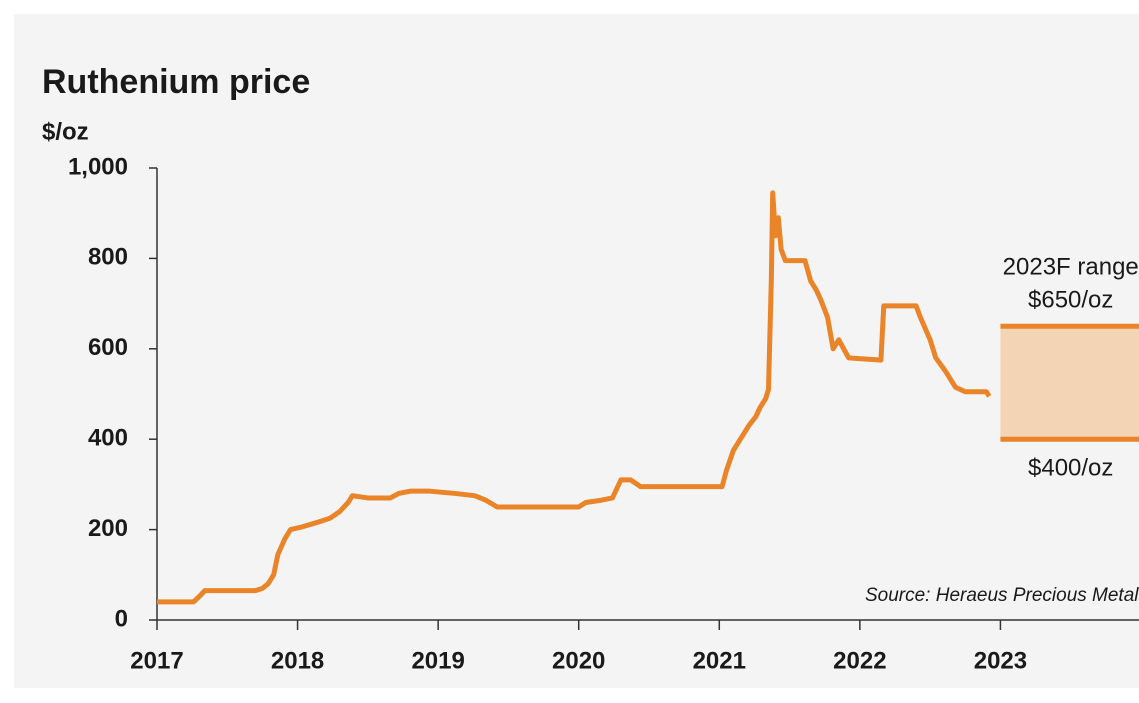  I want to click on chart-title: Ruthenium price, so click(176, 82).